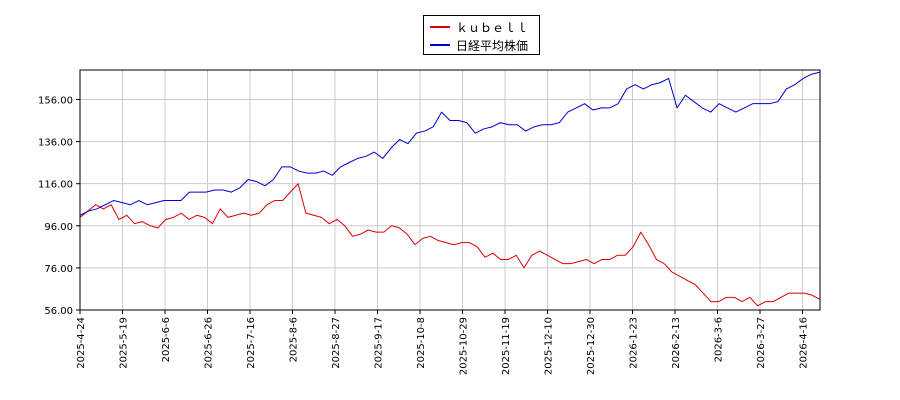 The image size is (900, 400). Describe the element at coordinates (676, 343) in the screenshot. I see `x-tick-label: 2026-2-13` at that location.